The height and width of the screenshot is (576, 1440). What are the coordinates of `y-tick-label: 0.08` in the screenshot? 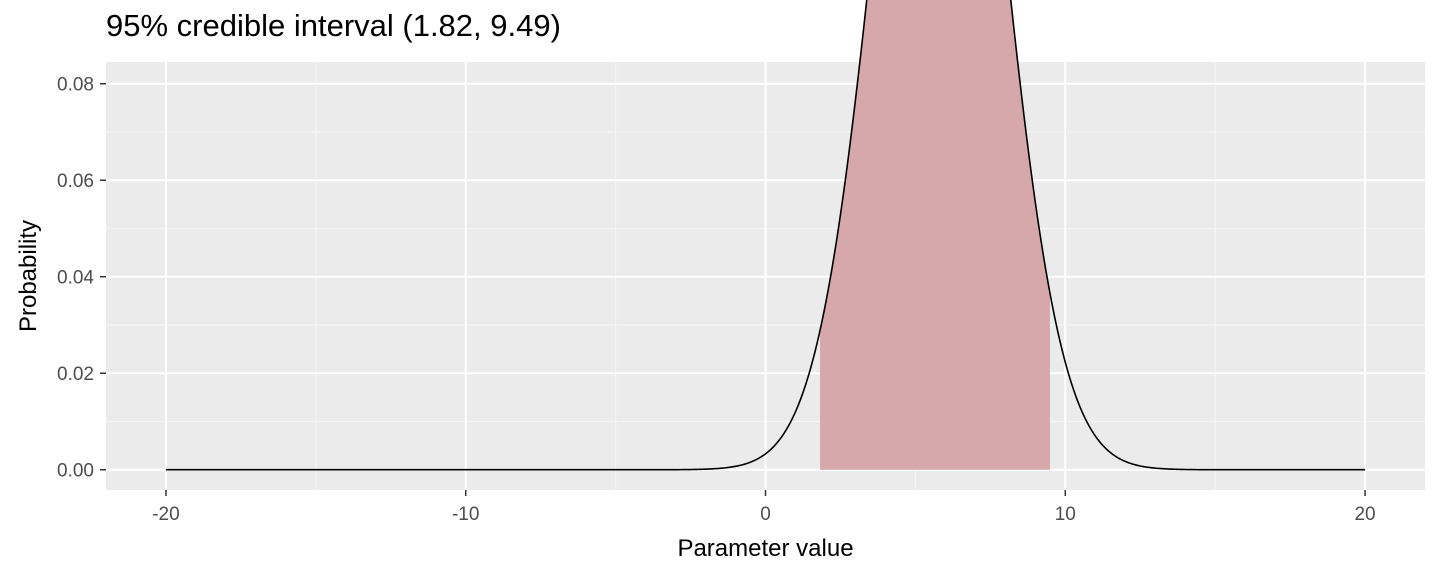 It's located at (75, 85).